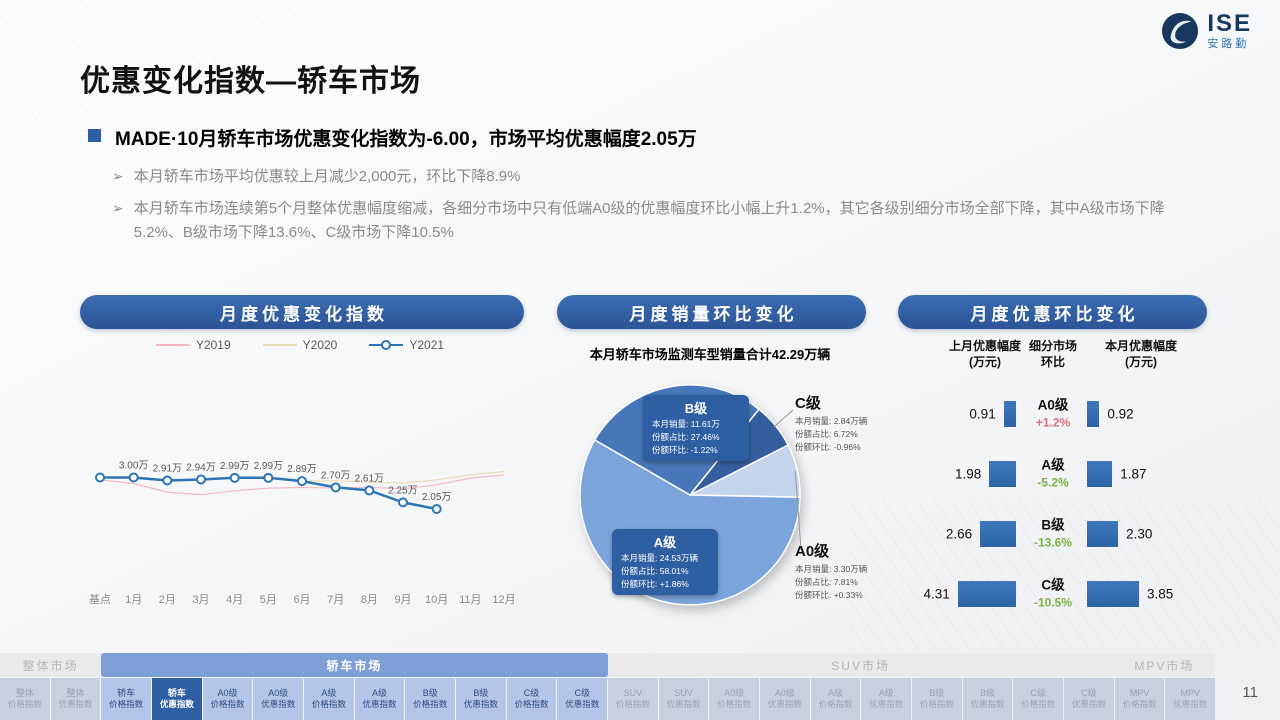 The image size is (1280, 720). I want to click on legend-item-y2019: Y2019, so click(193, 345).